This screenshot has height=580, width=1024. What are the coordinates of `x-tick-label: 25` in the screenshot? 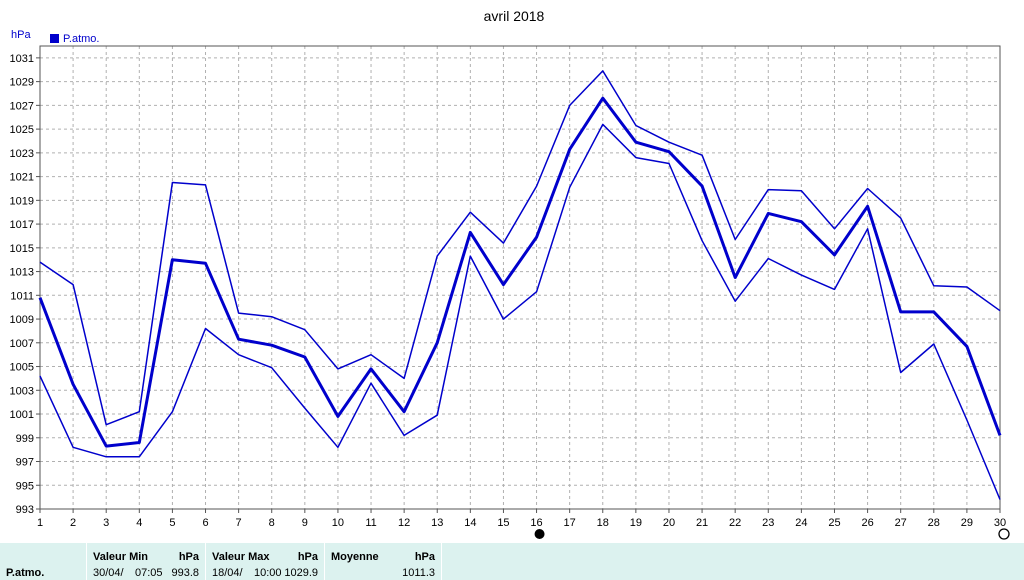 It's located at (834, 523).